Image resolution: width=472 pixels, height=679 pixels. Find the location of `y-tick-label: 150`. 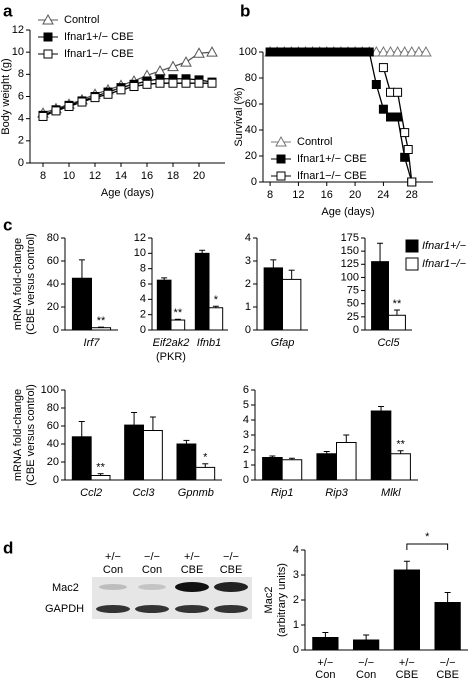

y-tick-label: 150 is located at coordinates (350, 251).